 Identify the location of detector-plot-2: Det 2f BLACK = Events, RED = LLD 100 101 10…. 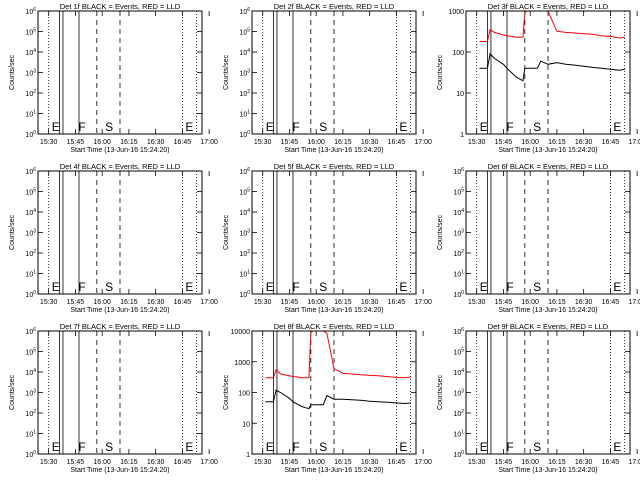
(327, 78).